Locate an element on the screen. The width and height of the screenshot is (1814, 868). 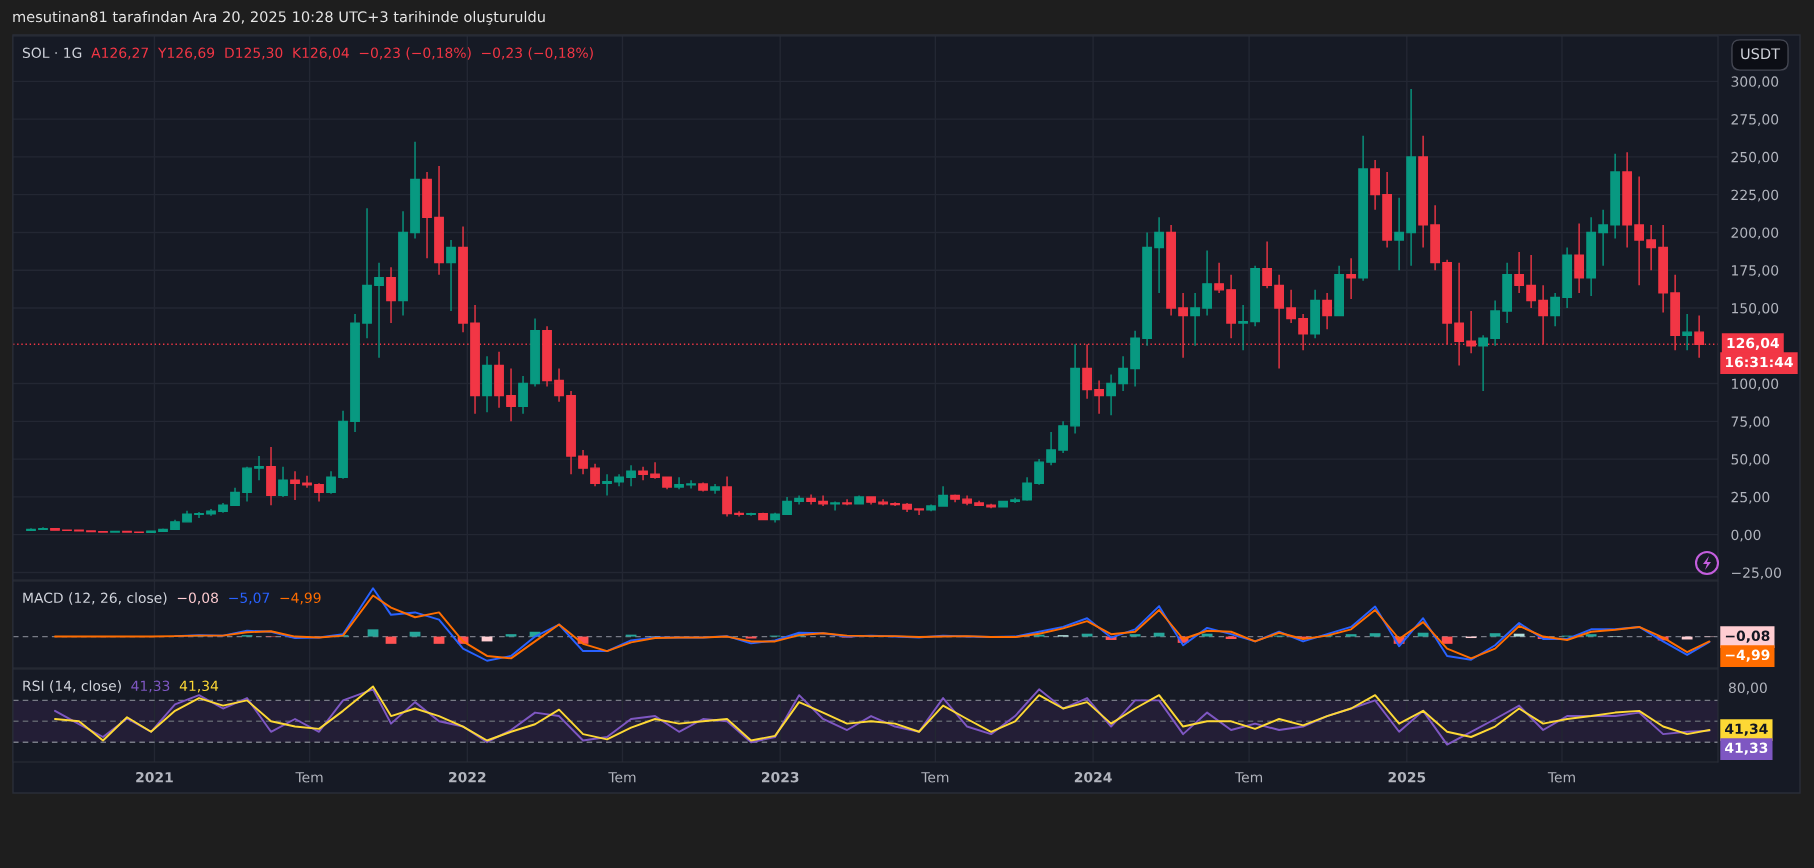
annotation: A126,27 is located at coordinates (120, 53).